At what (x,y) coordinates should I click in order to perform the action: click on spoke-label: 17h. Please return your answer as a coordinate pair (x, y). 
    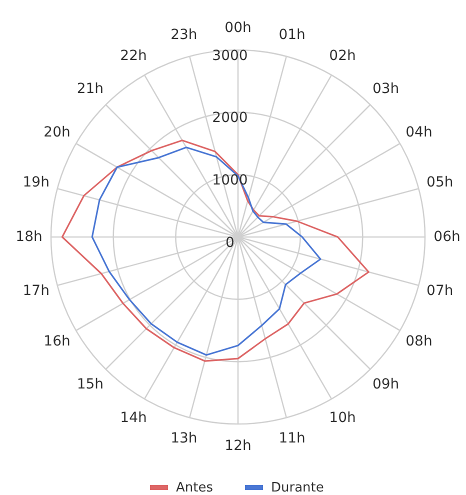
    Looking at the image, I should click on (36, 290).